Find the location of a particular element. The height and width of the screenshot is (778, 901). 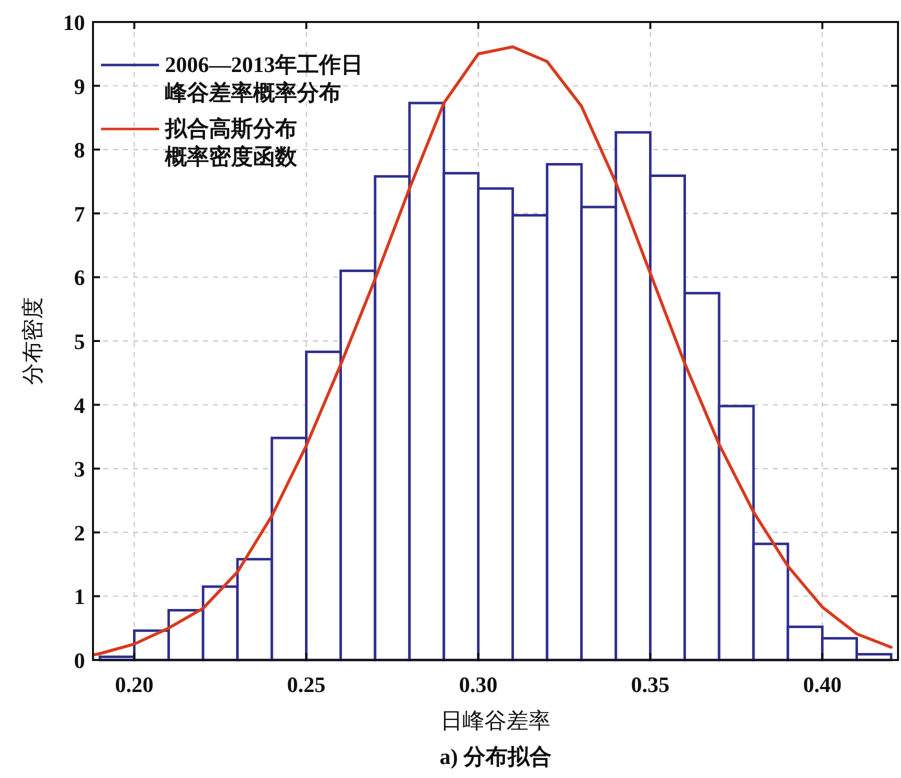

legend-label: 拟合高斯分布概率密度函数 is located at coordinates (231, 142).